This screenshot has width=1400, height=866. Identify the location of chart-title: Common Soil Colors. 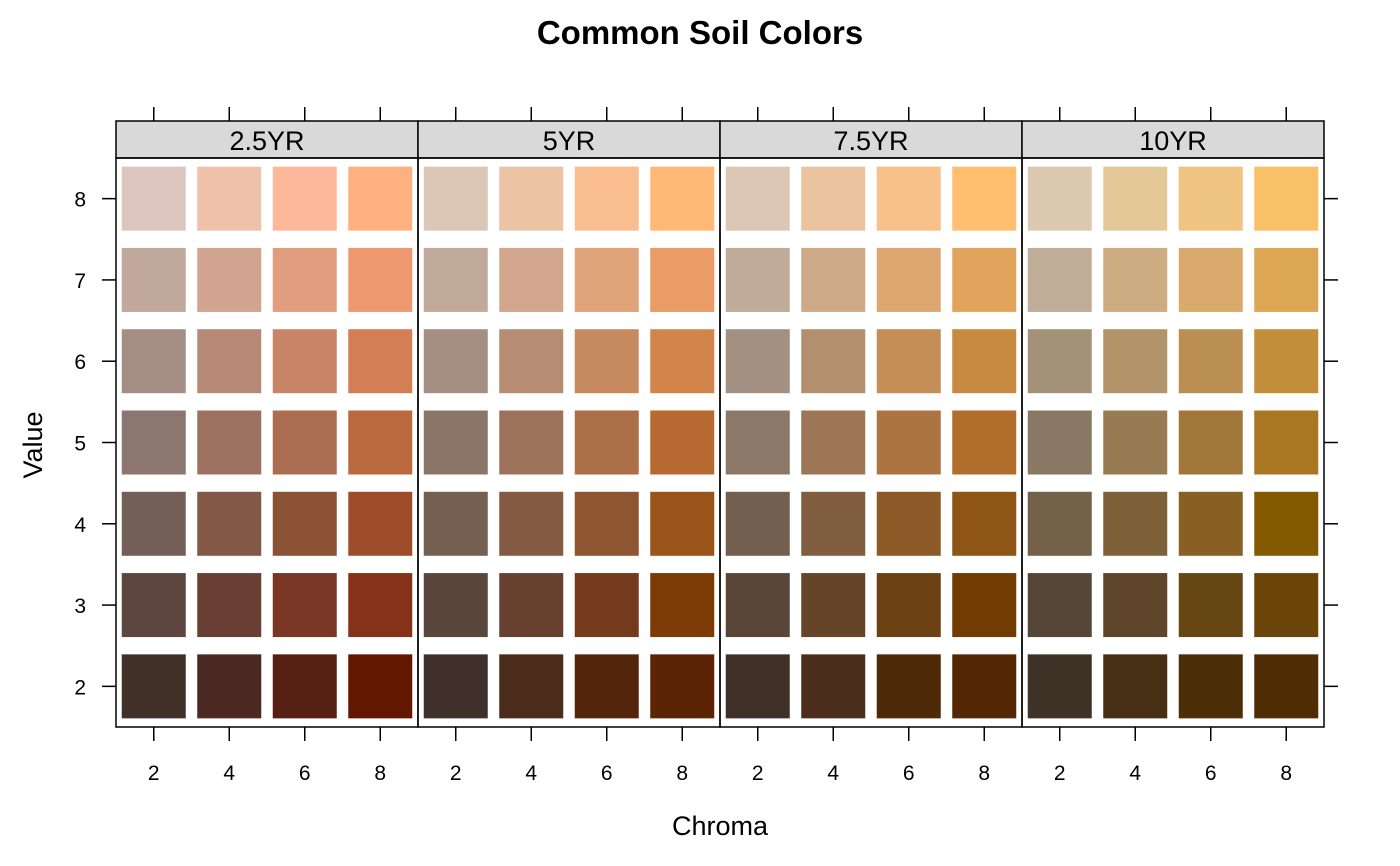
(700, 32).